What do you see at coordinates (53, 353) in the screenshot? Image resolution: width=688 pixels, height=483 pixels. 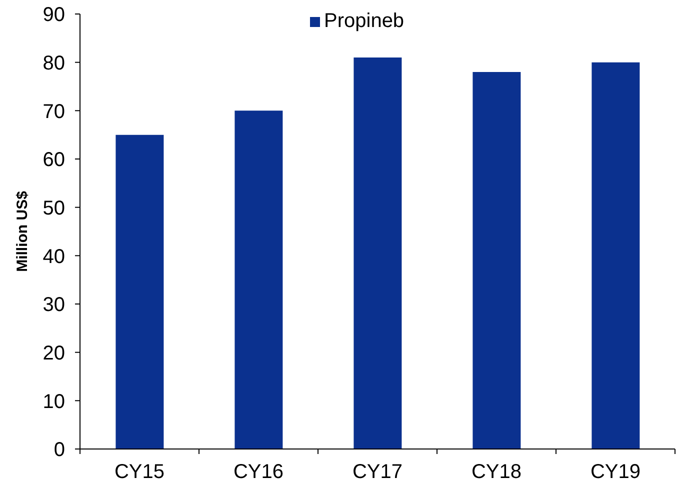 I see `y-tick-label: 20` at bounding box center [53, 353].